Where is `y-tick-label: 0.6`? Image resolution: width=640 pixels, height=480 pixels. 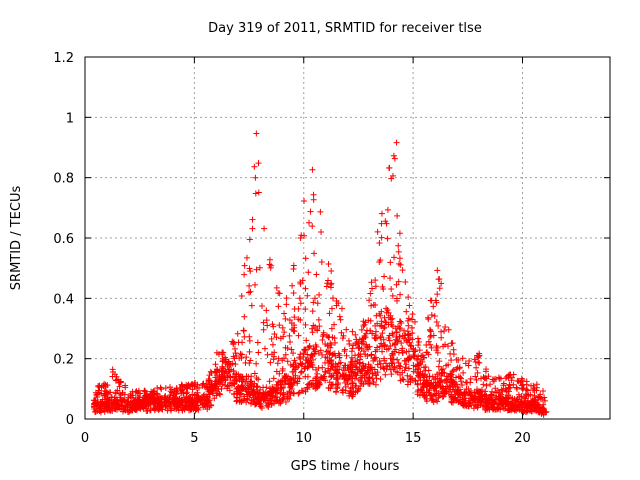
y-tick-label: 0.6 is located at coordinates (63, 239).